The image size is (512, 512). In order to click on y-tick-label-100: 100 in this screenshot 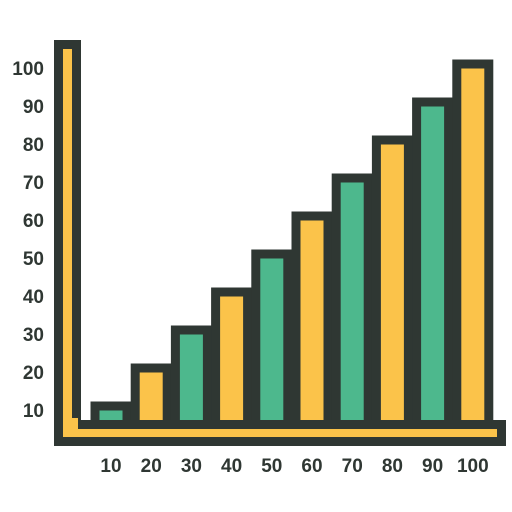, I will do `click(28, 69)`.